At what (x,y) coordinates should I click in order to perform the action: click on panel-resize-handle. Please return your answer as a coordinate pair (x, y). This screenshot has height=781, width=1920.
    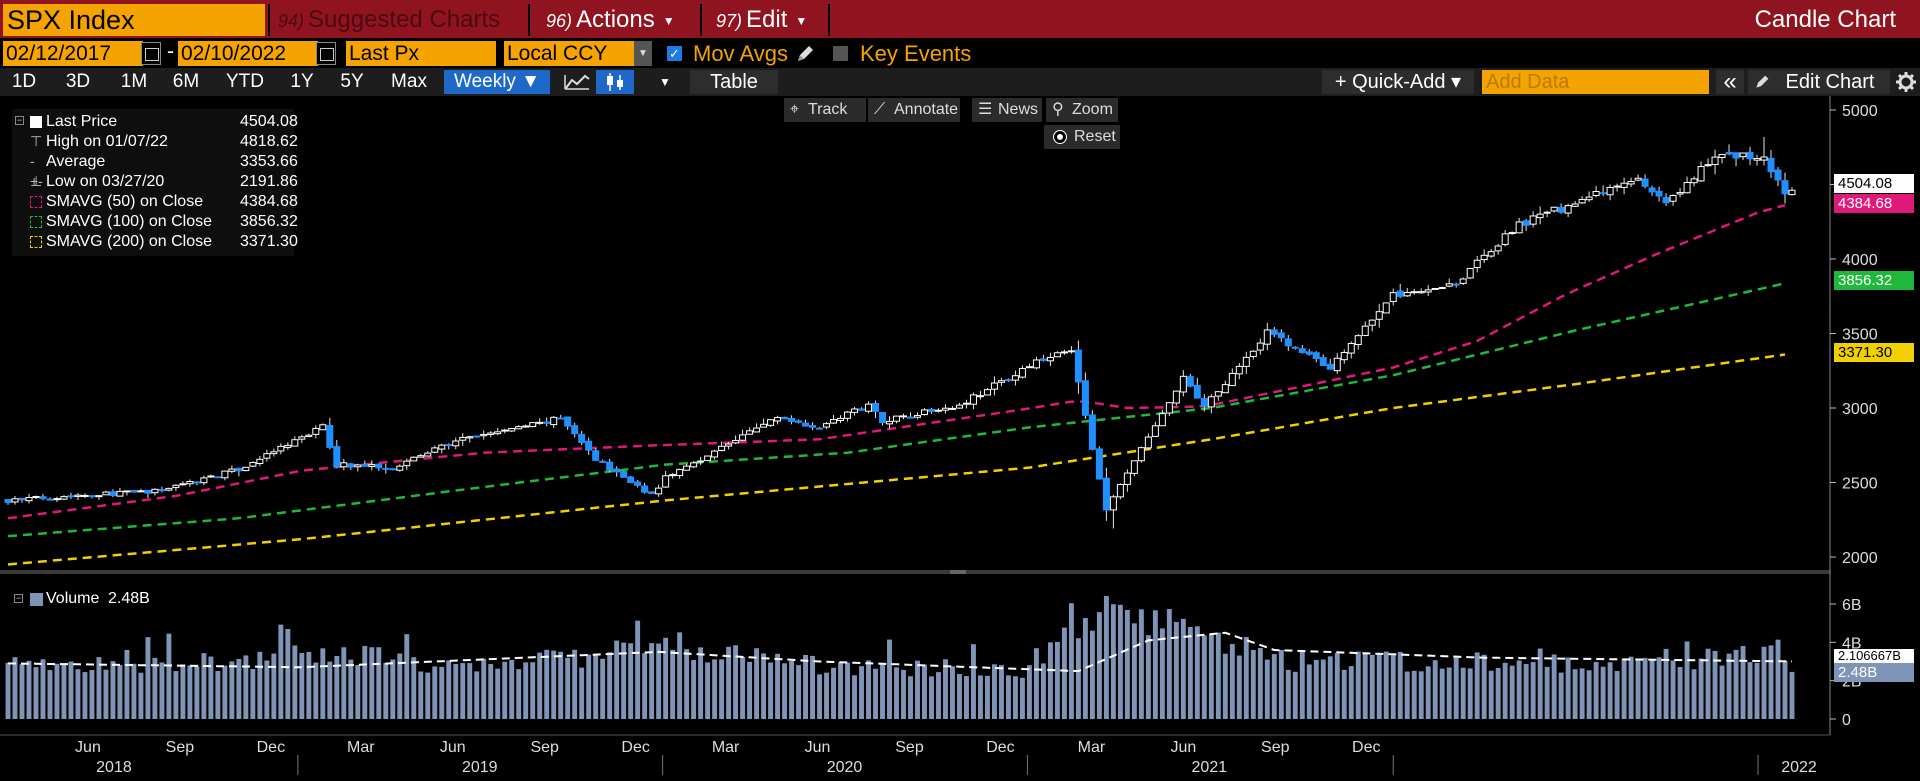
    Looking at the image, I should click on (958, 572).